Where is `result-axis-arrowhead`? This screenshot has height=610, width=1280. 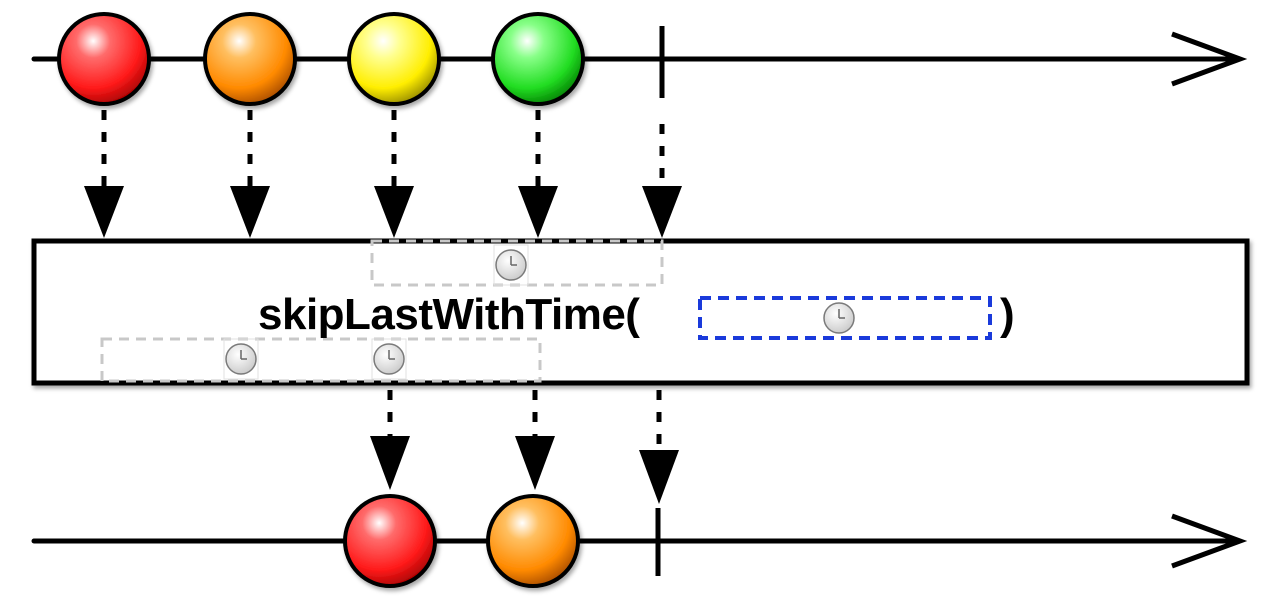 result-axis-arrowhead is located at coordinates (1209, 541).